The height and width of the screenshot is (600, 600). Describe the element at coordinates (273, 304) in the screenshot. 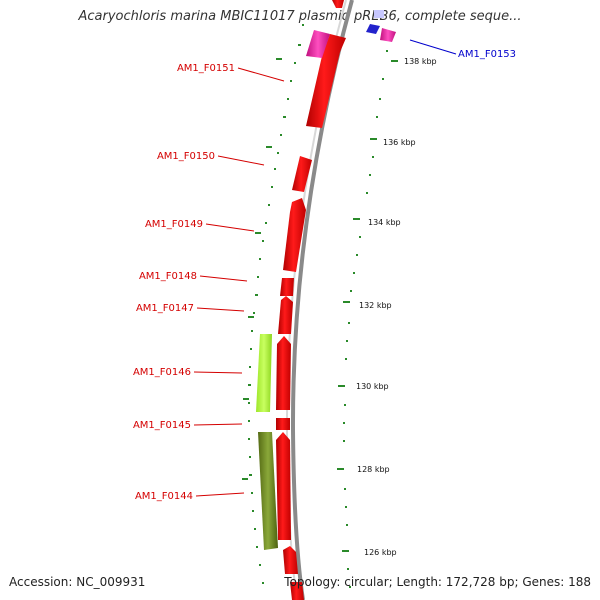

I see `inner-tick-ring` at that location.